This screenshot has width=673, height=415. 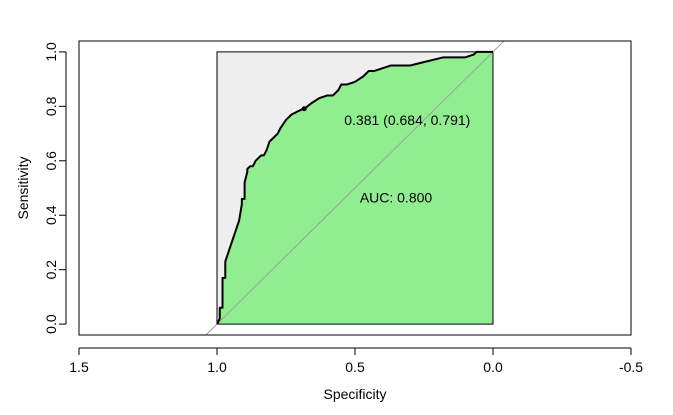 What do you see at coordinates (23, 187) in the screenshot?
I see `y-axis-label: Sensitivity` at bounding box center [23, 187].